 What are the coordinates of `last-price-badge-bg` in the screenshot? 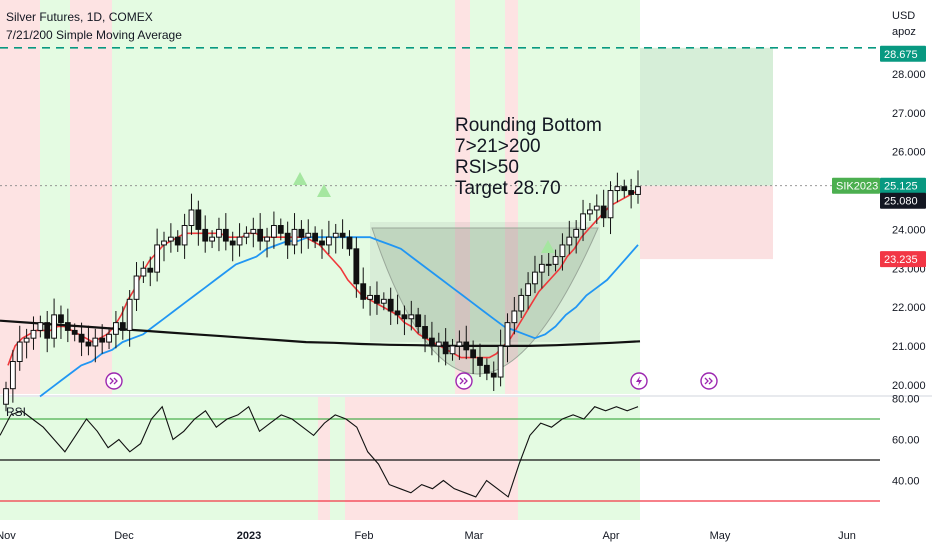 It's located at (903, 185).